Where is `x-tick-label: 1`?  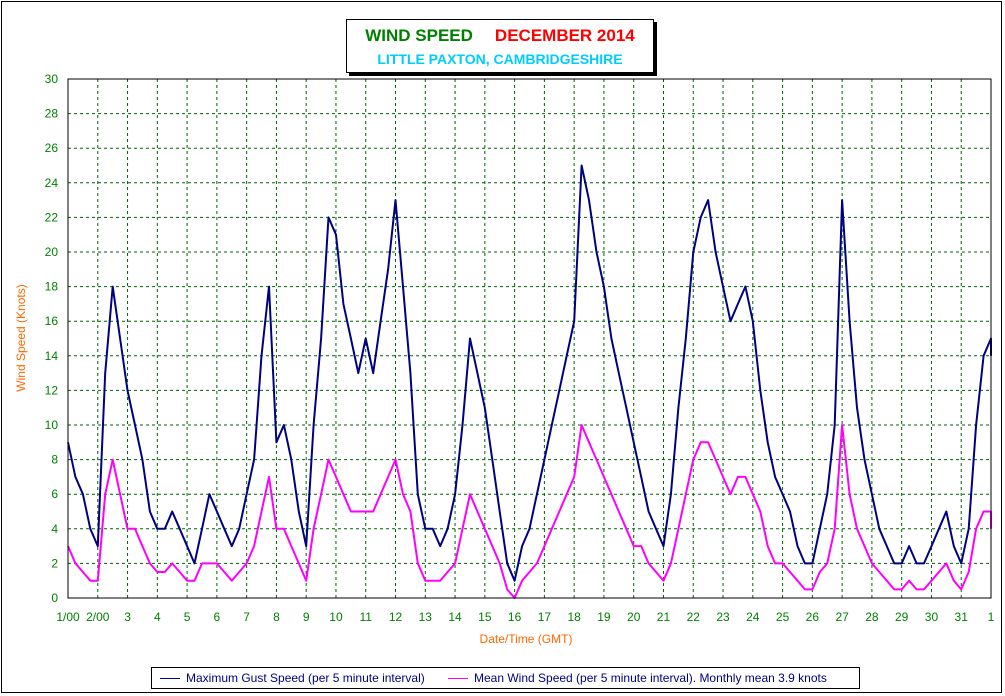
x-tick-label: 1 is located at coordinates (991, 617).